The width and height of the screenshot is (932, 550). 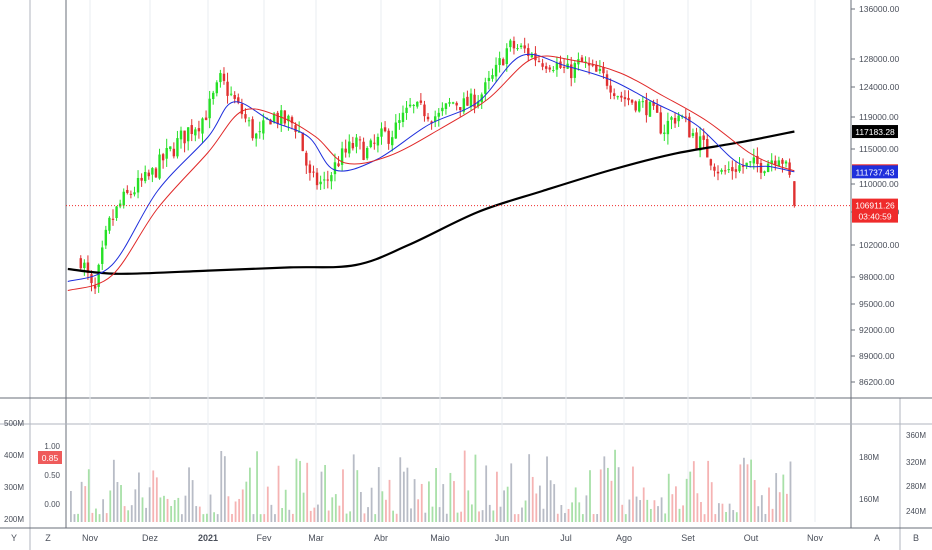 I want to click on time-tick-label: 2021, so click(x=208, y=538).